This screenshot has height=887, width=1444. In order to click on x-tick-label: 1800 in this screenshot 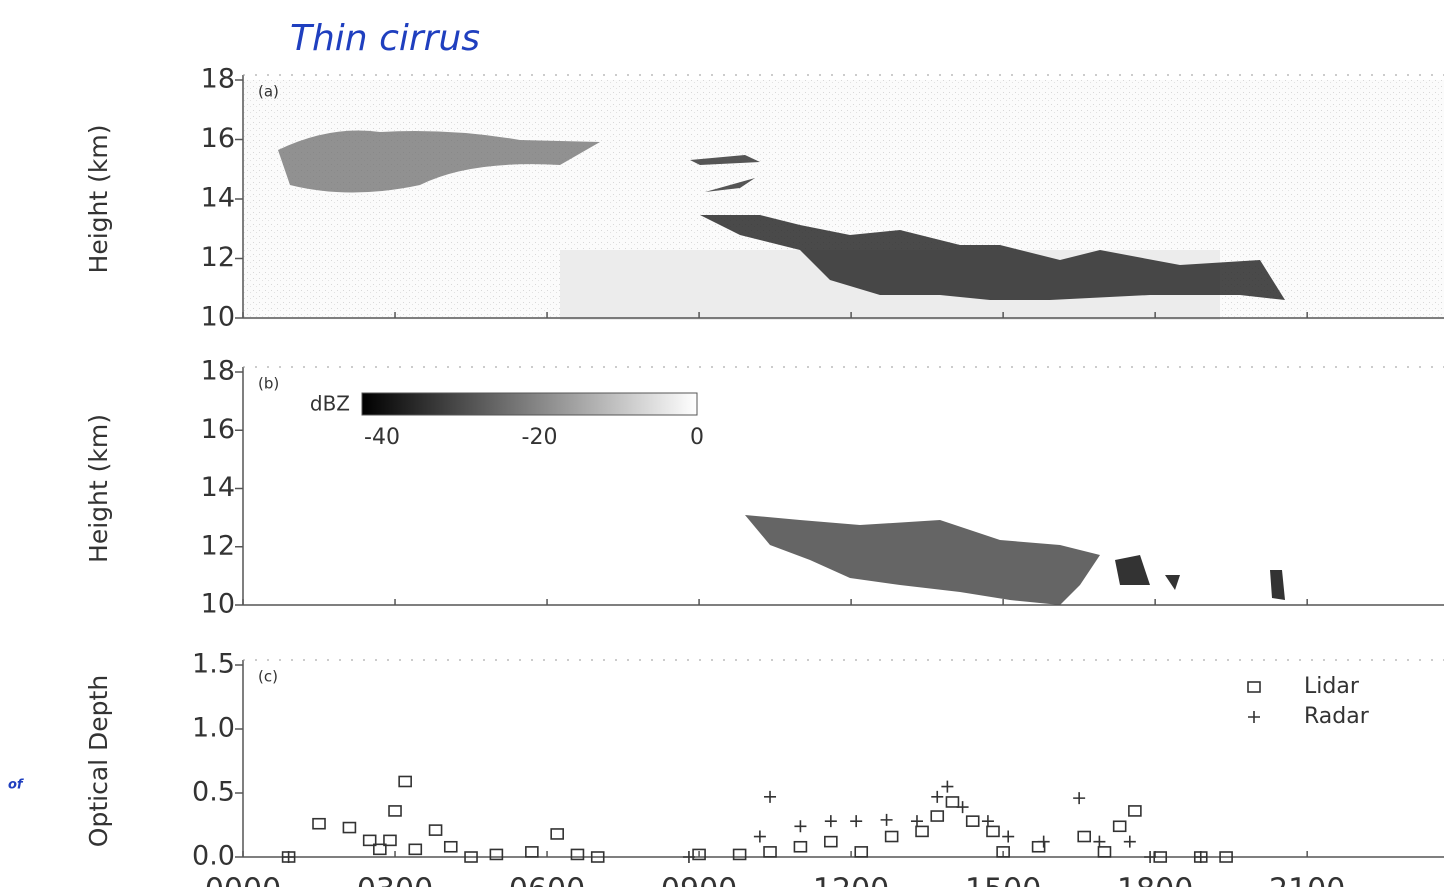, I will do `click(1155, 880)`.